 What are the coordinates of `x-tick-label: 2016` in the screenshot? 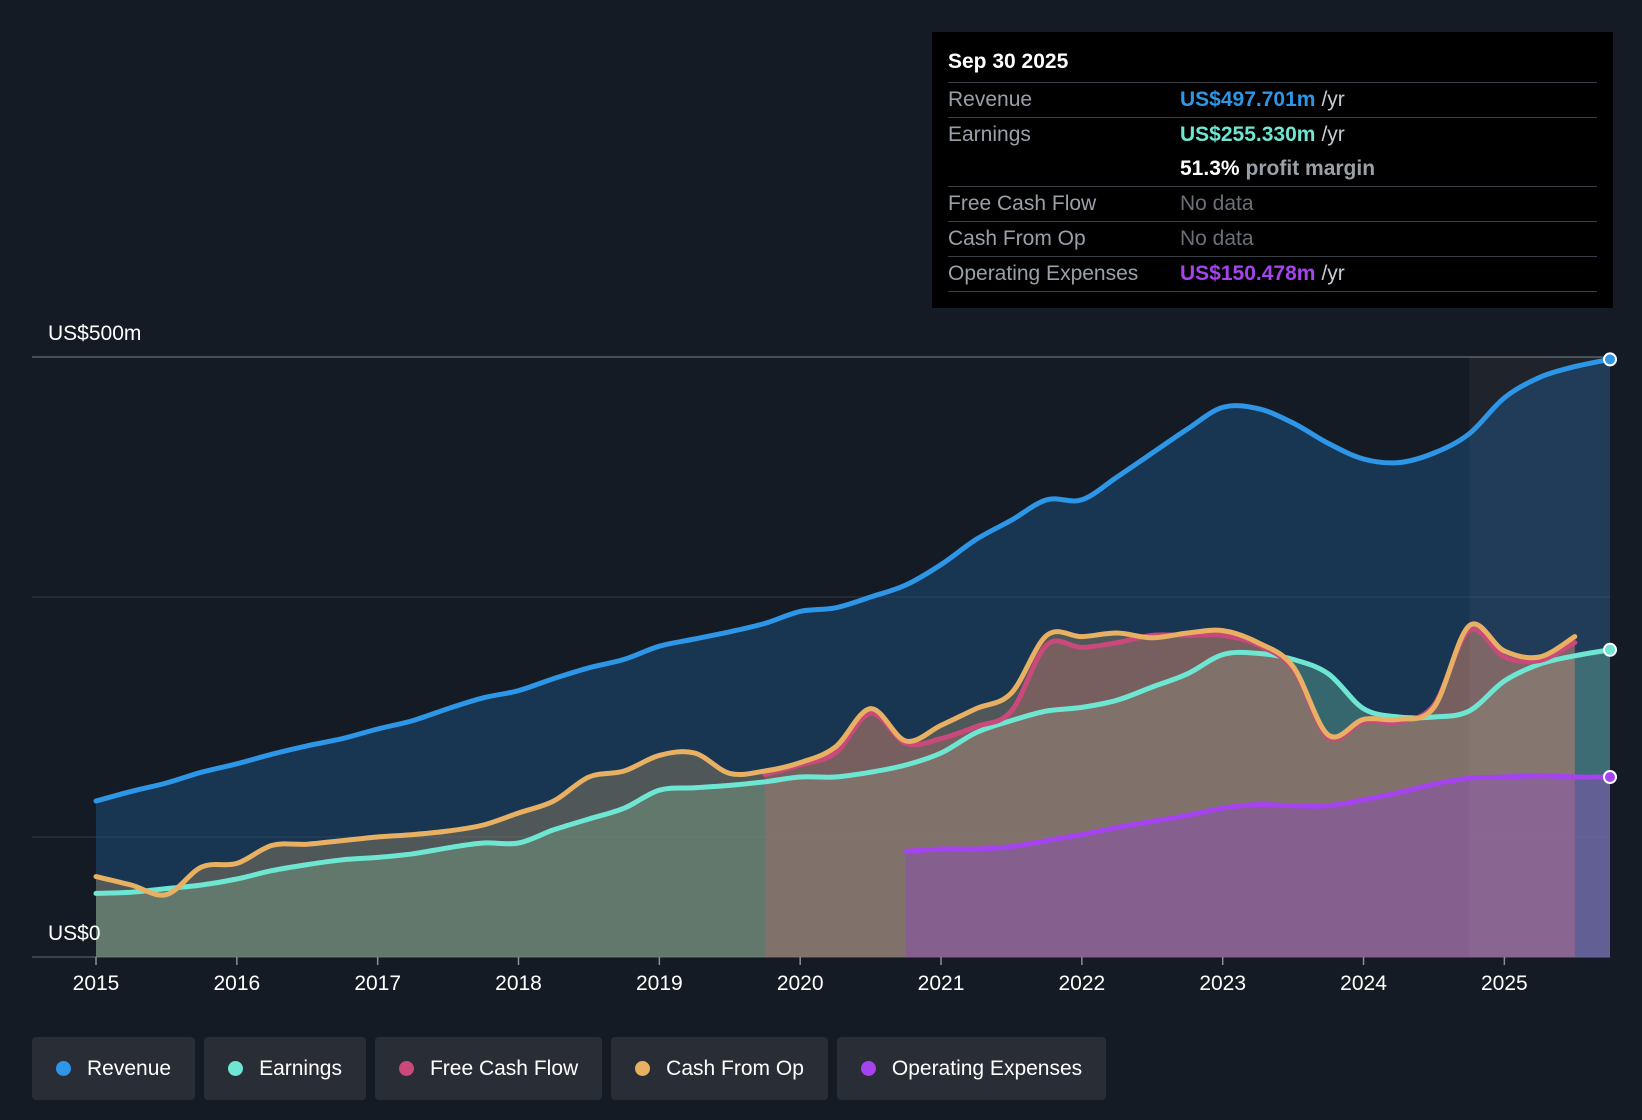 It's located at (236, 983).